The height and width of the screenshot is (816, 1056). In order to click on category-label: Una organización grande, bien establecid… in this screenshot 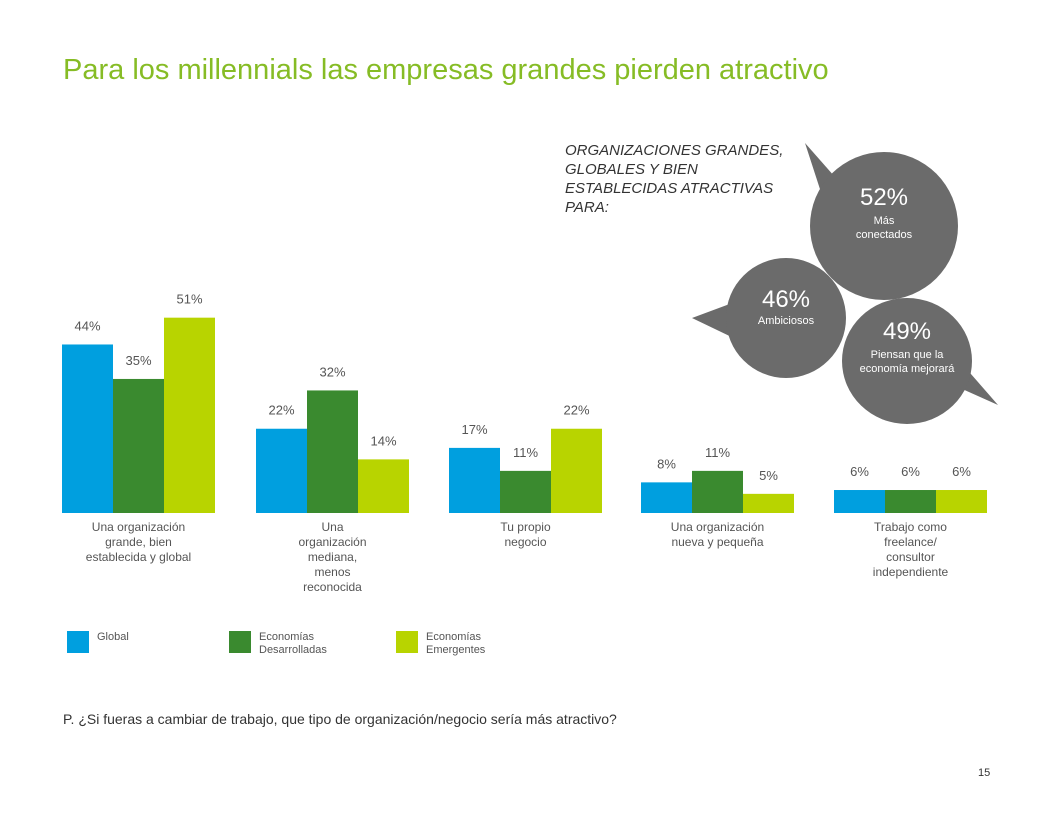, I will do `click(138, 542)`.